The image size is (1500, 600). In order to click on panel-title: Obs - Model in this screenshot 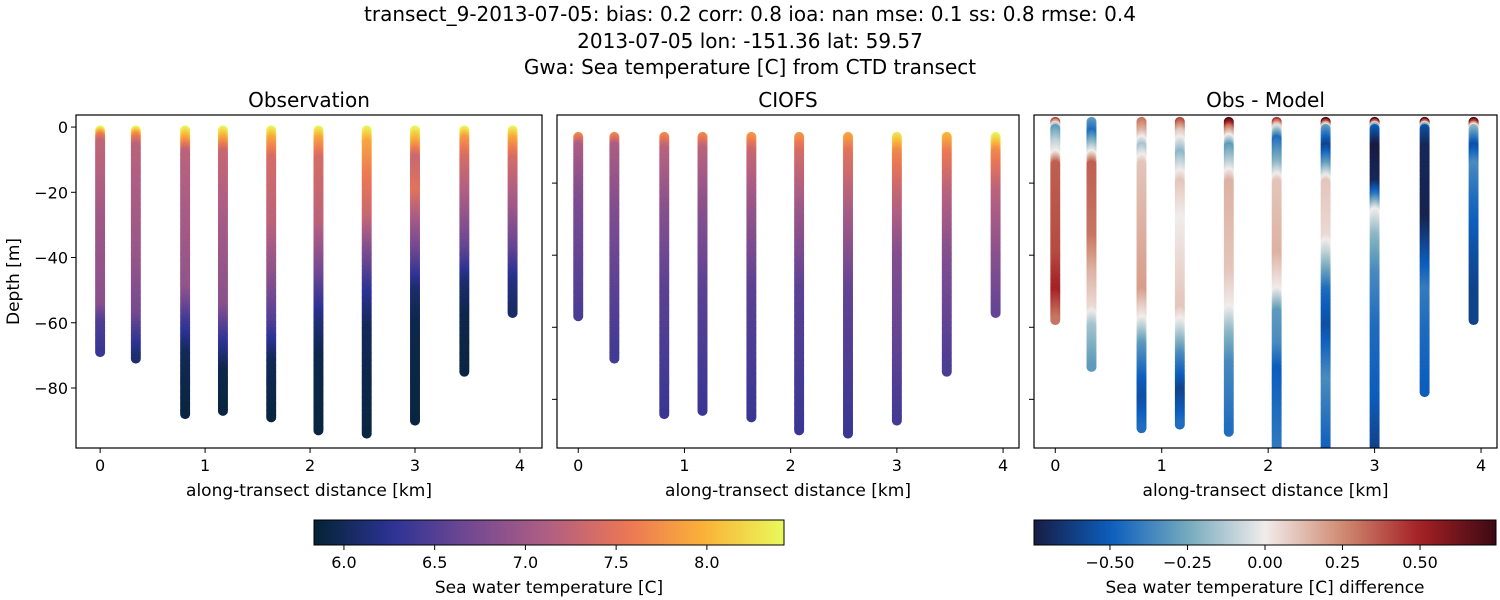, I will do `click(1265, 100)`.